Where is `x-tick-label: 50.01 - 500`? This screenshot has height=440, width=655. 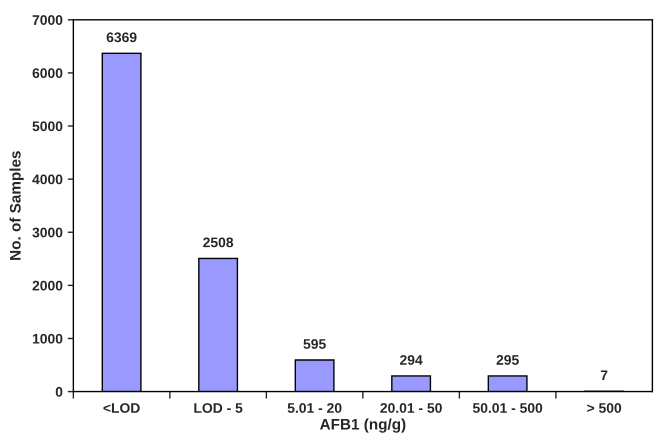 x-tick-label: 50.01 - 500 is located at coordinates (507, 408).